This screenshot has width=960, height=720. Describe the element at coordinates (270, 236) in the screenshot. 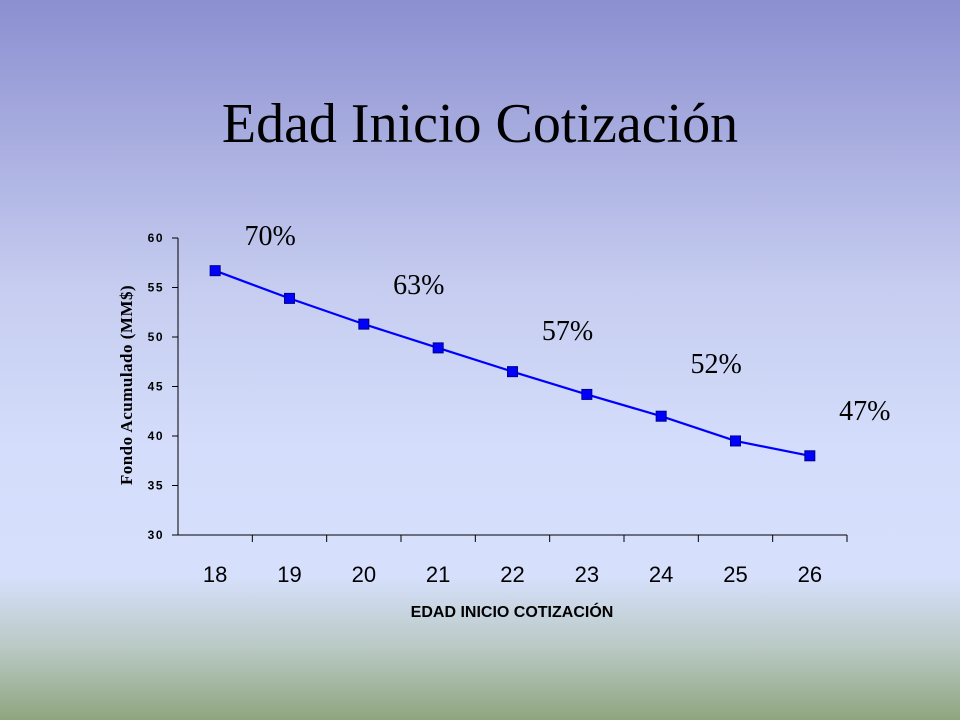

I see `percentage-annotation: 70%` at that location.